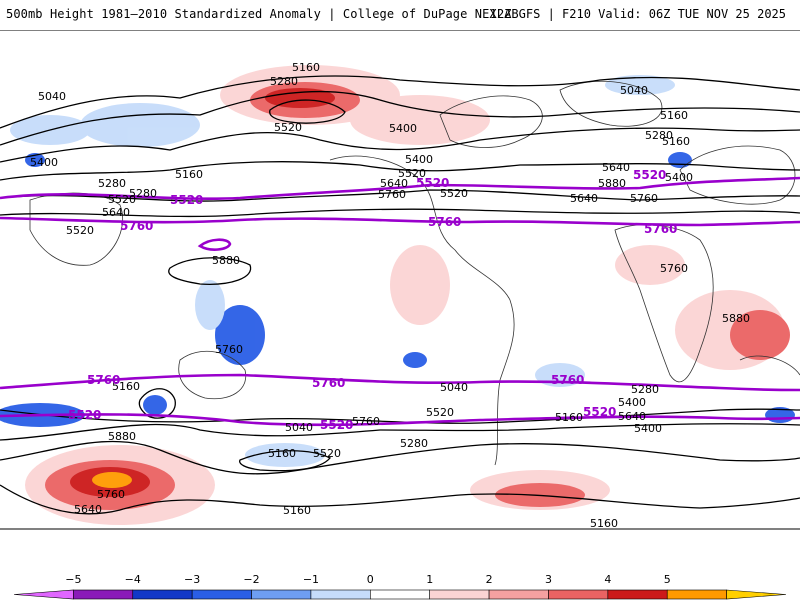 This screenshot has height=604, width=800. I want to click on color-scale-tick-label: 2, so click(489, 579).